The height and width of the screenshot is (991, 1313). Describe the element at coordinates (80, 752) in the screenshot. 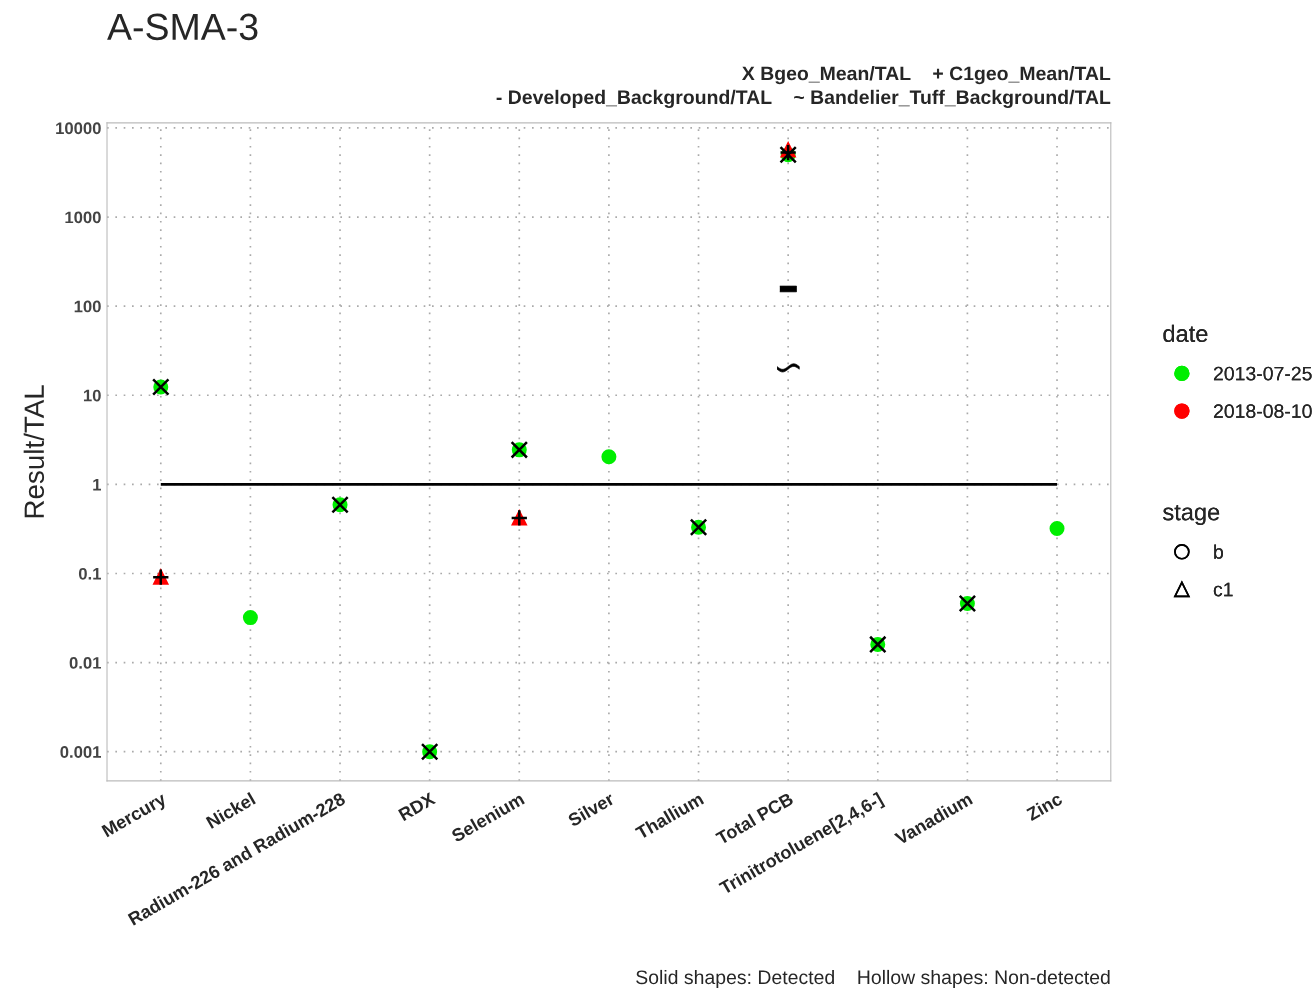

I see `y-tick-label: 0.001` at that location.